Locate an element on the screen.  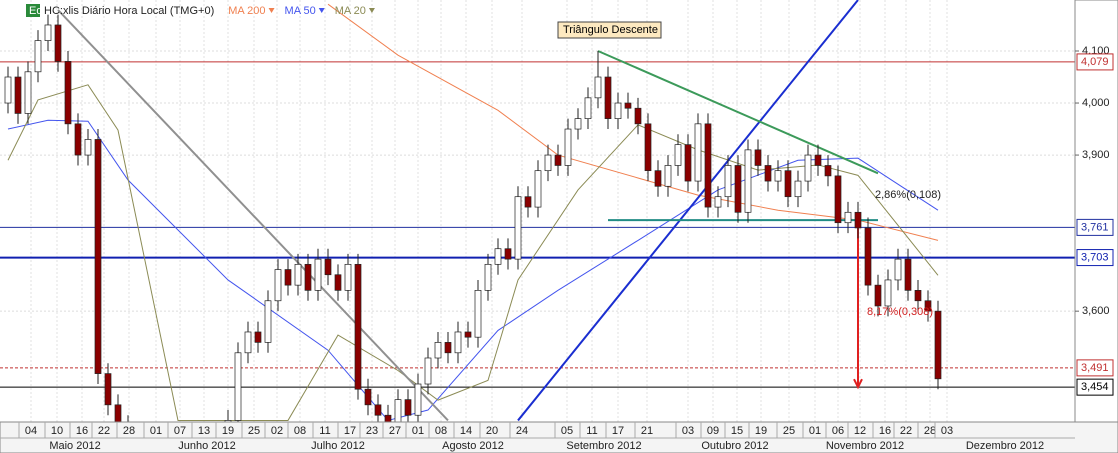
month-label: Maio 2012 is located at coordinates (74, 446).